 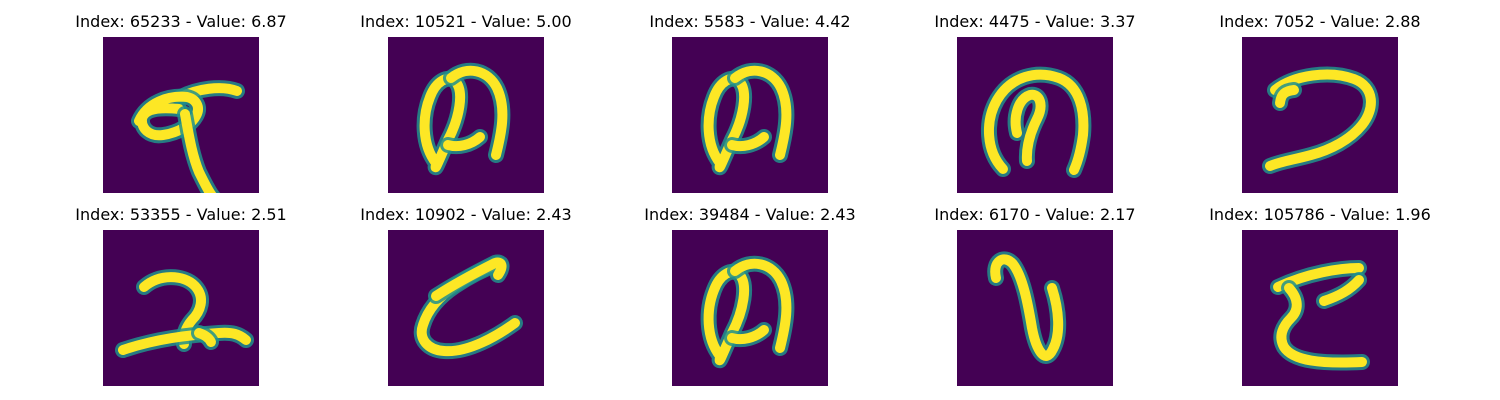 What do you see at coordinates (181, 21) in the screenshot?
I see `panel-title: Index: 65233 - Value: 6.87` at bounding box center [181, 21].